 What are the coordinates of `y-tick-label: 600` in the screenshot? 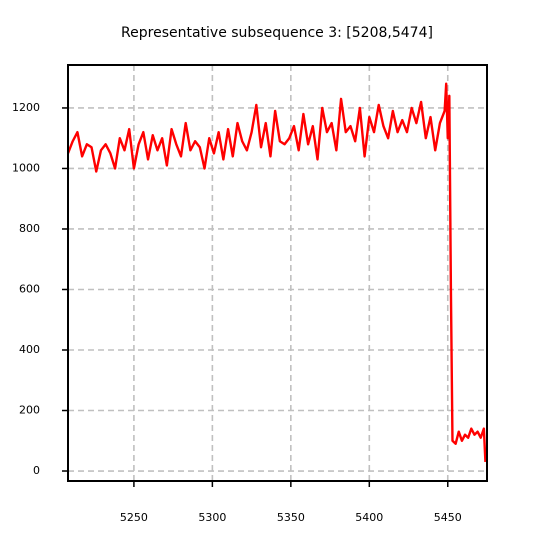 It's located at (29, 288).